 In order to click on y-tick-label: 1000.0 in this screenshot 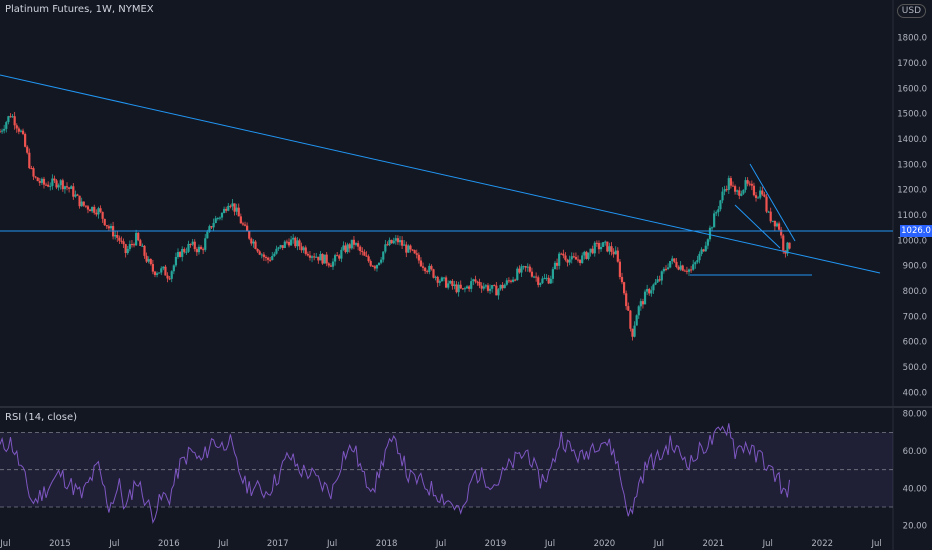, I will do `click(912, 241)`.